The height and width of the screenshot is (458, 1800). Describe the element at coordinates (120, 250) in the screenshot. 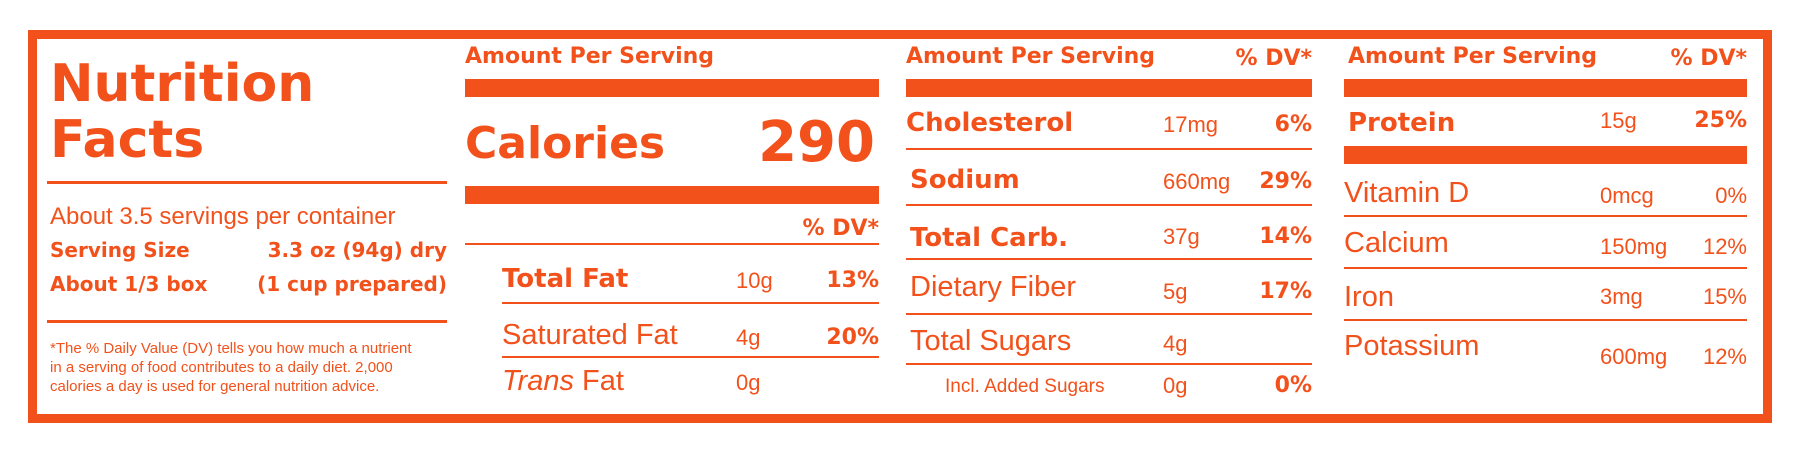

I see `serving-size-label: Serving Size` at that location.